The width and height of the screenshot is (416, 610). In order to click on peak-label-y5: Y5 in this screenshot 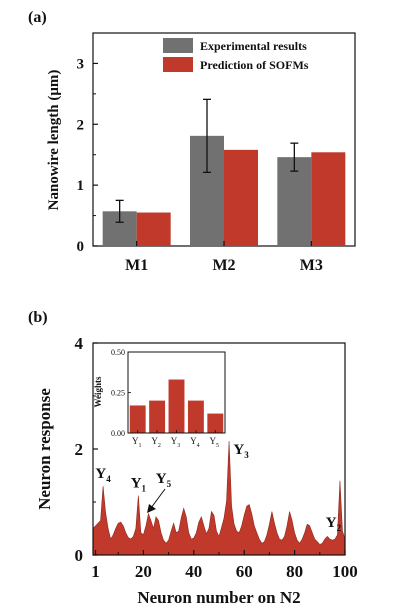, I will do `click(164, 480)`.